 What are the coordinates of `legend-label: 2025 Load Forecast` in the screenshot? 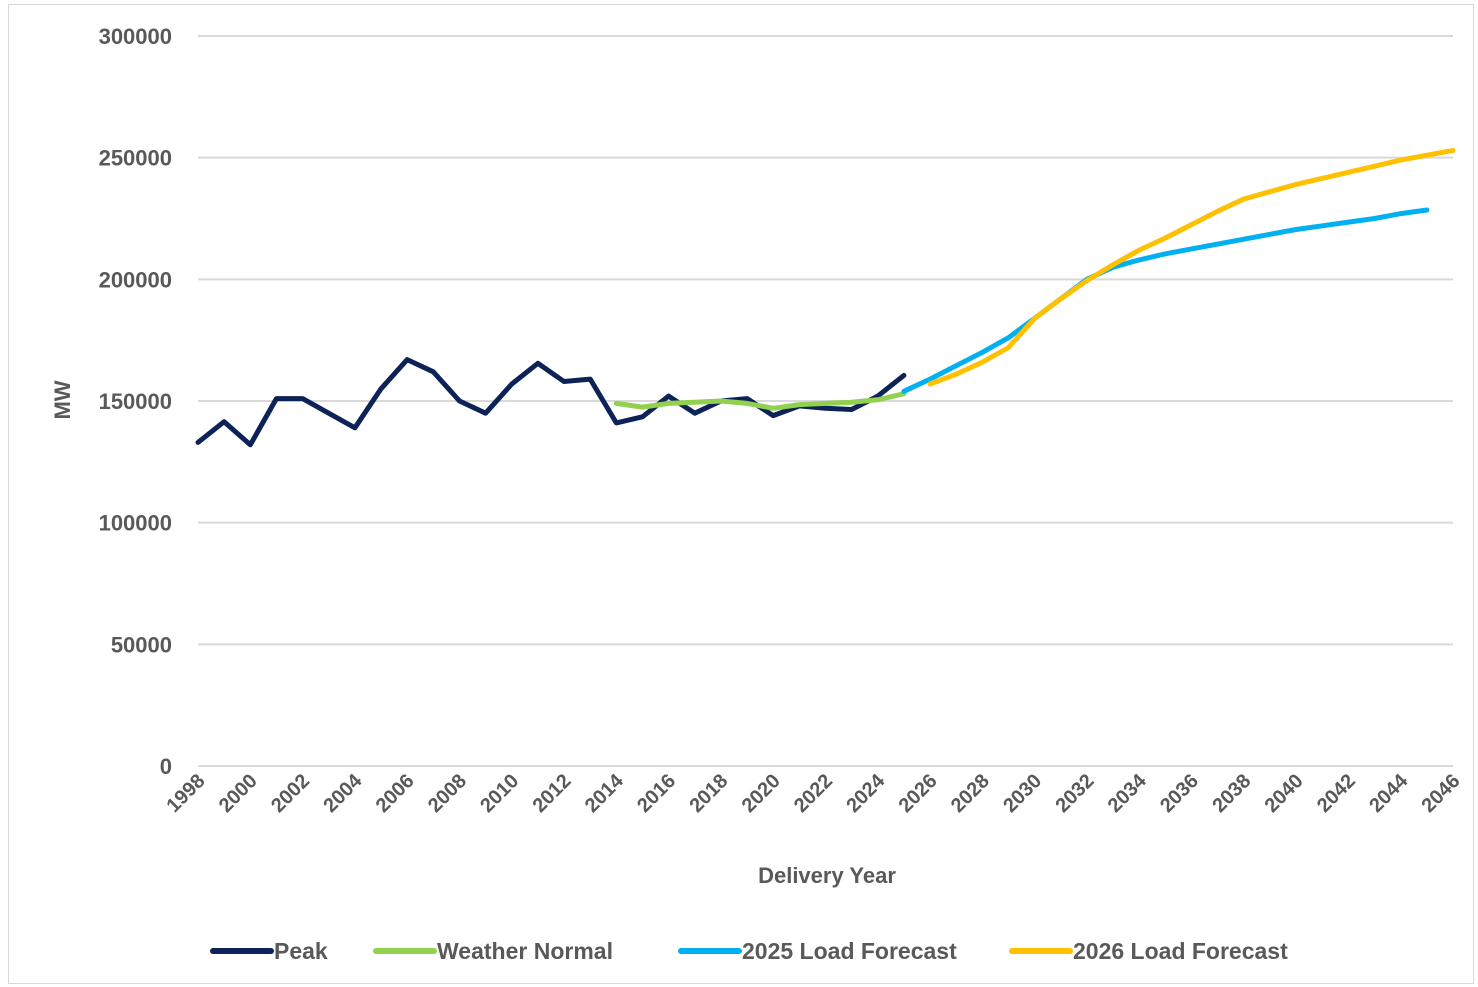 It's located at (849, 951).